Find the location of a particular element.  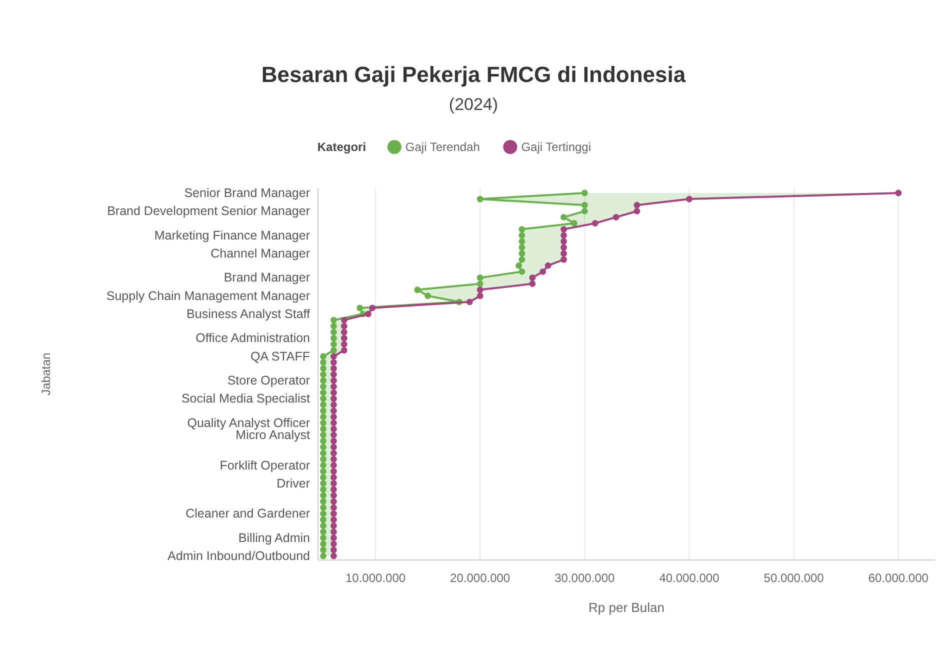

y-tick-label: Billing Admin is located at coordinates (274, 537).